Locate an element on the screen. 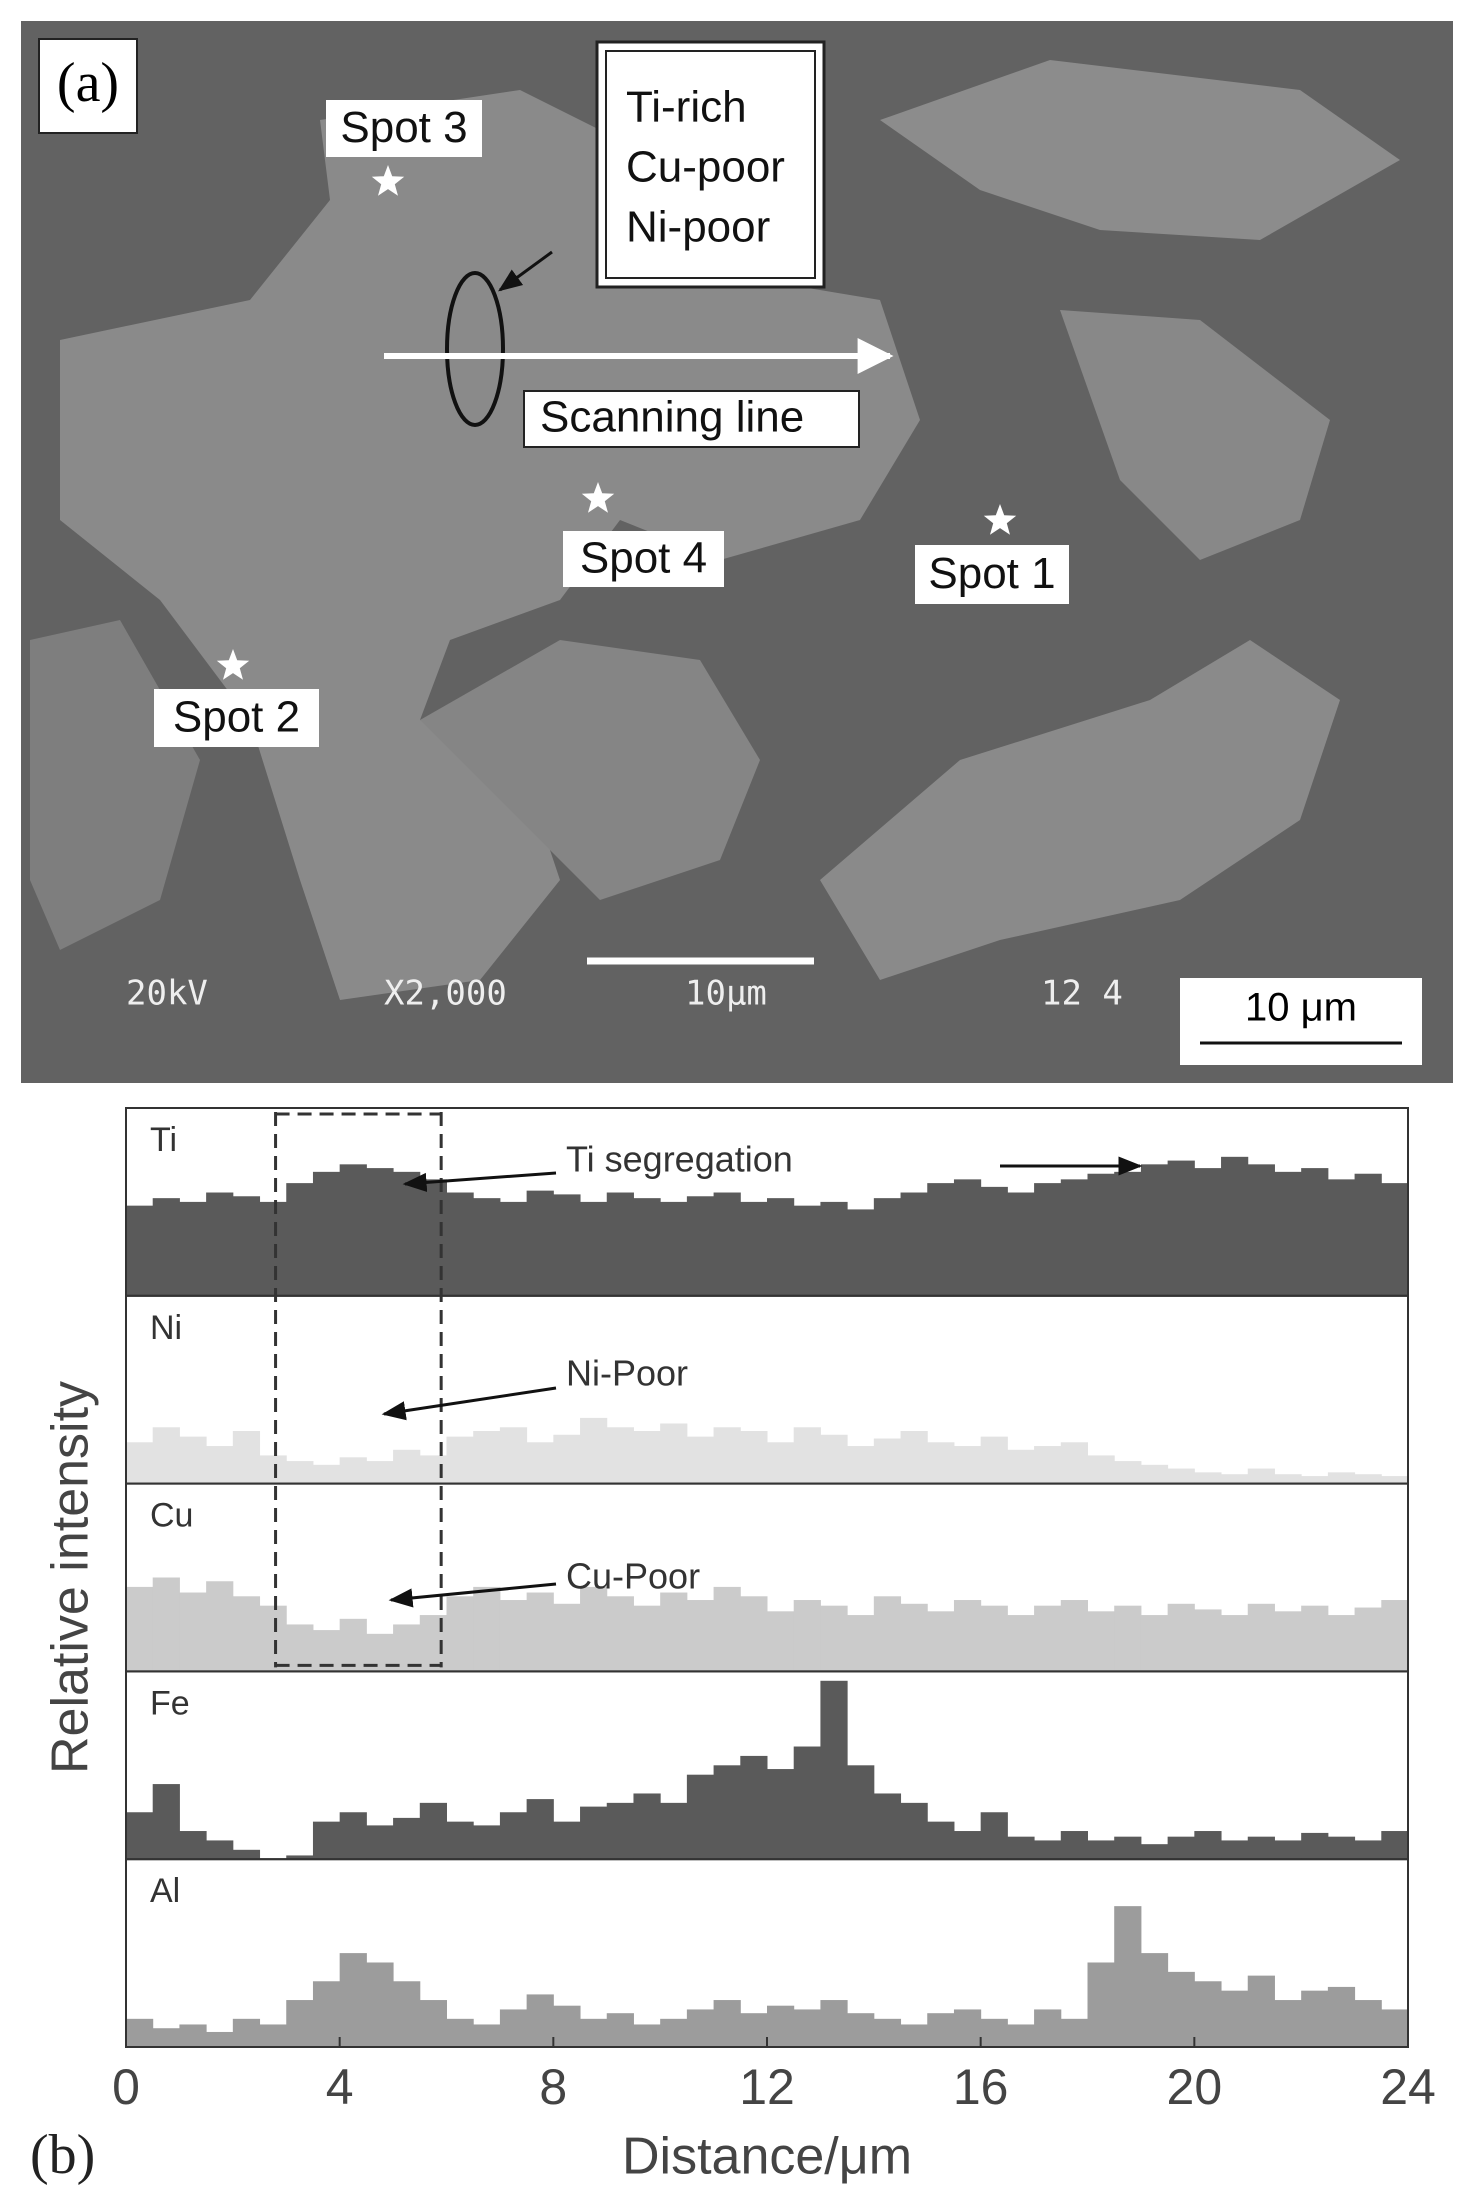 The image size is (1457, 2191). spot-star is located at coordinates (598, 497).